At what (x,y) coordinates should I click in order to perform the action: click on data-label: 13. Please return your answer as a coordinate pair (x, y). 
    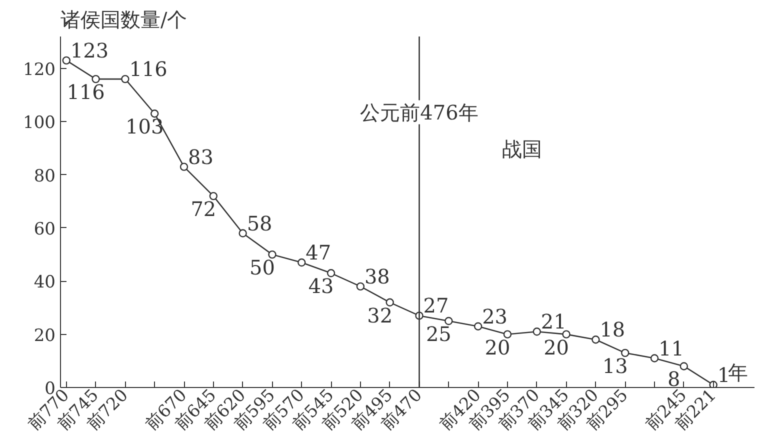
    Looking at the image, I should click on (615, 366).